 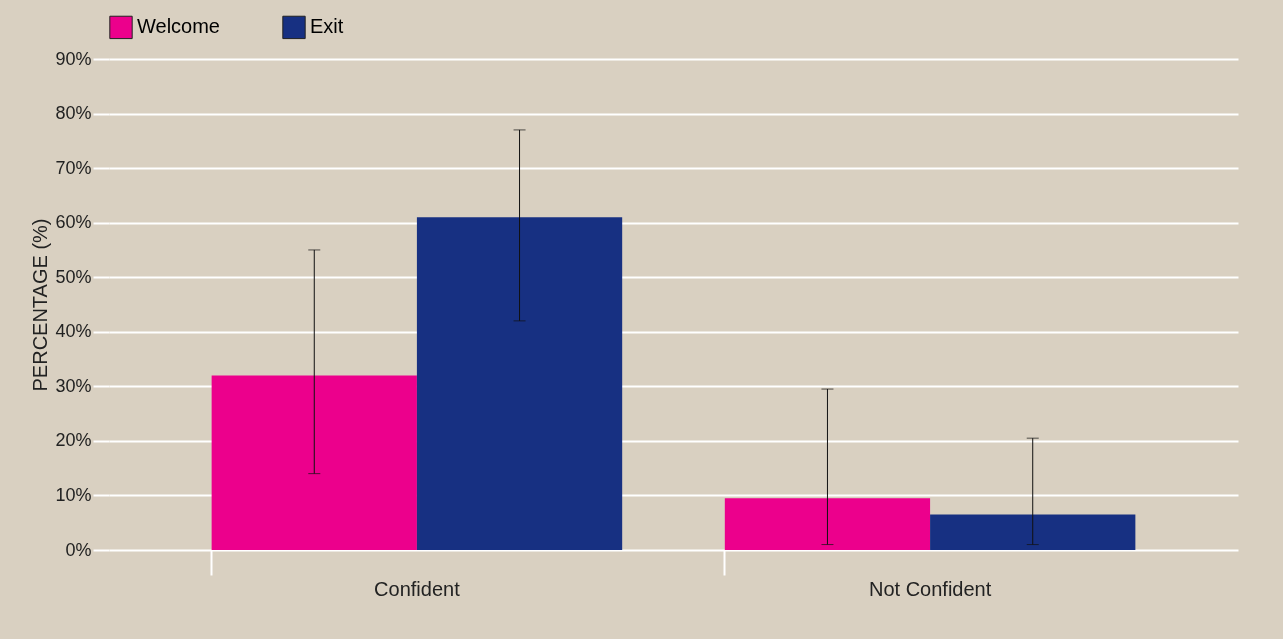 I want to click on legend-label: Welcome, so click(x=178, y=26).